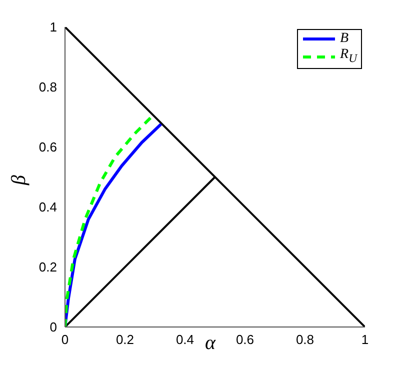  Describe the element at coordinates (305, 340) in the screenshot. I see `x-tick-label: 0.8` at that location.